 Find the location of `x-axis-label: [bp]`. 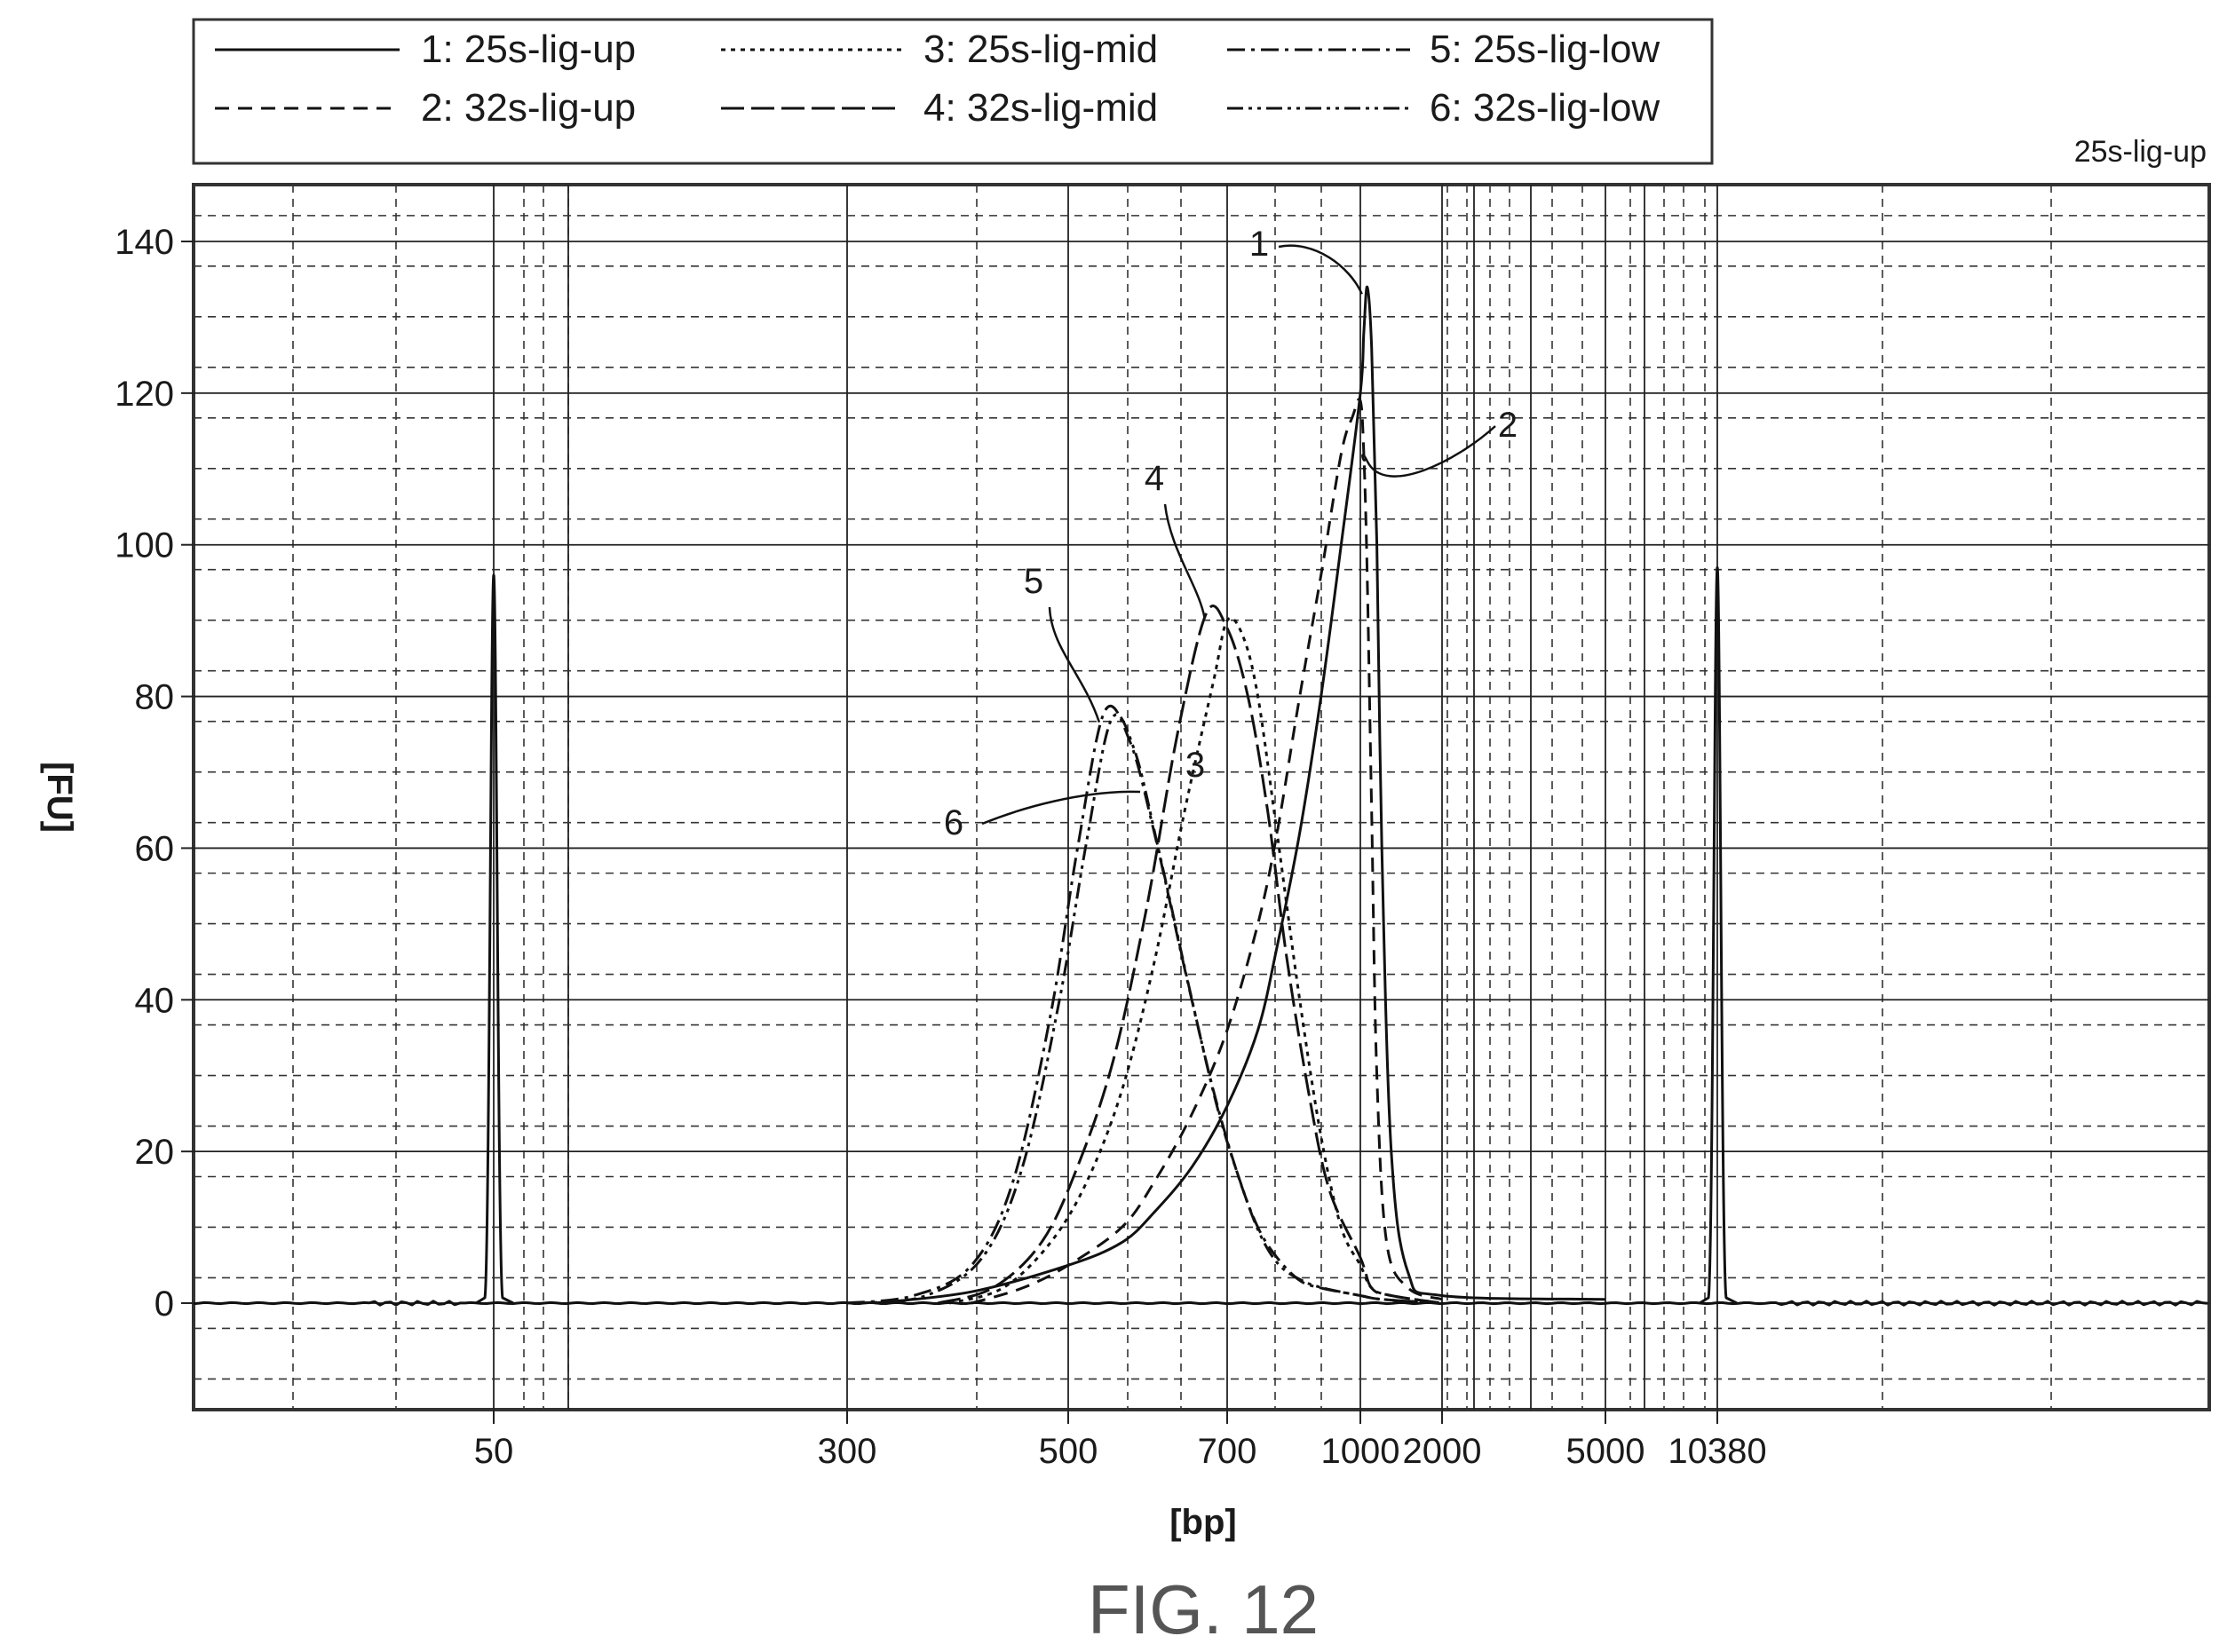

x-axis-label: [bp] is located at coordinates (1203, 1522).